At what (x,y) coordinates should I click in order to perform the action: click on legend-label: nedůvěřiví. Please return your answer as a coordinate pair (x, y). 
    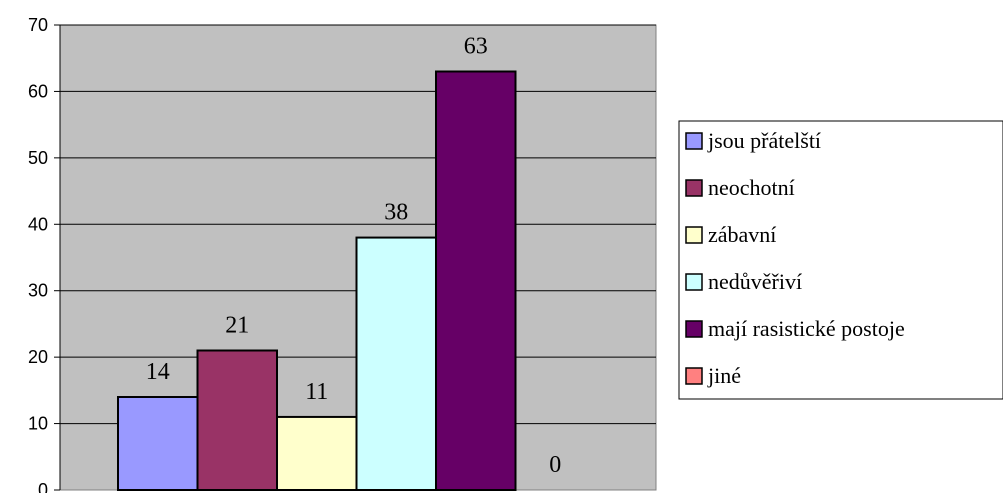
    Looking at the image, I should click on (755, 281).